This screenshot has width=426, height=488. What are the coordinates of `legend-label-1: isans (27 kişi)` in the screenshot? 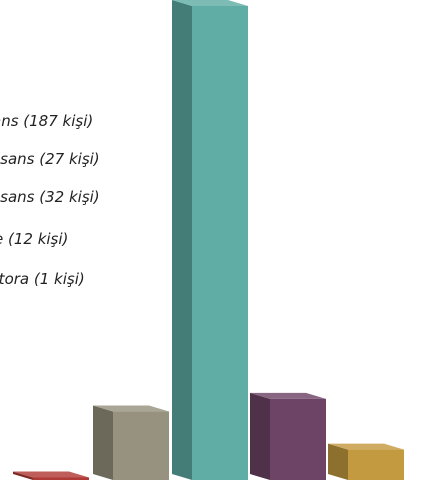 It's located at (50, 159).